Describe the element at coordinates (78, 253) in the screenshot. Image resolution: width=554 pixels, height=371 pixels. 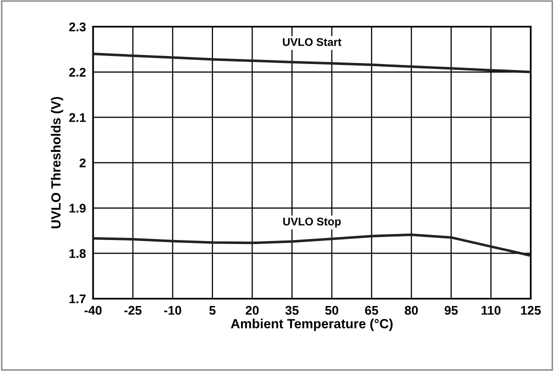
I see `y-tick-label: 1.8` at that location.